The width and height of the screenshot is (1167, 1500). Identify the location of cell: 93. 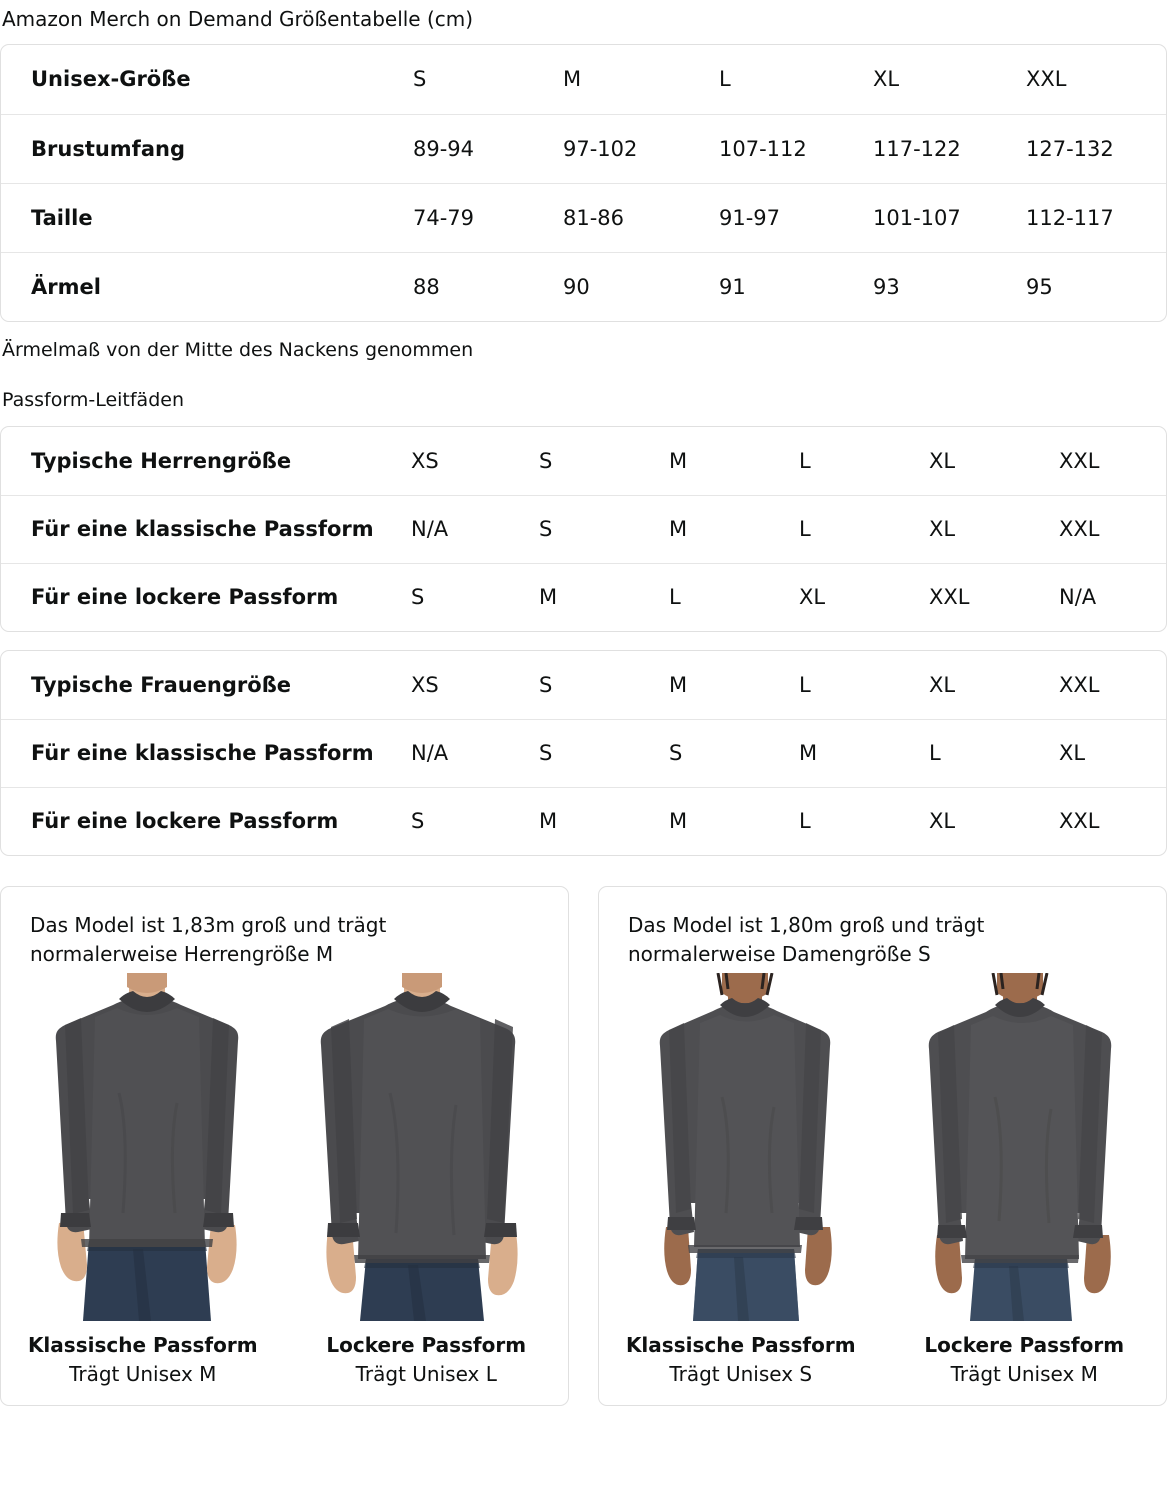
(886, 286).